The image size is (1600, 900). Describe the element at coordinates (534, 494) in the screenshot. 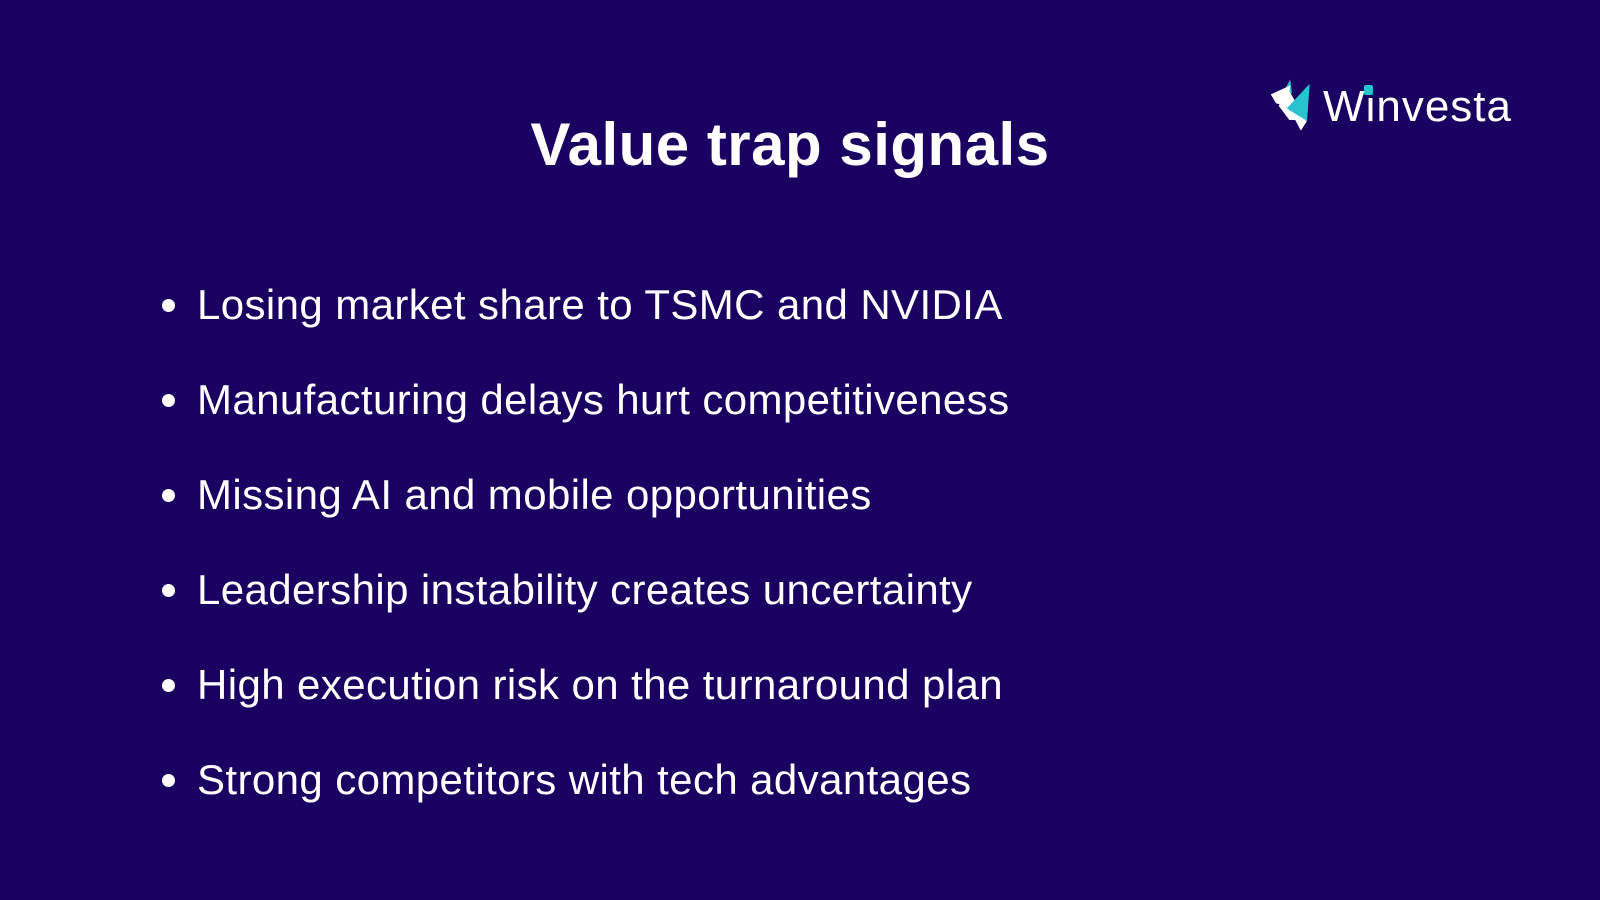

I see `bullet-text: Missing AI and mobile opportunities` at that location.